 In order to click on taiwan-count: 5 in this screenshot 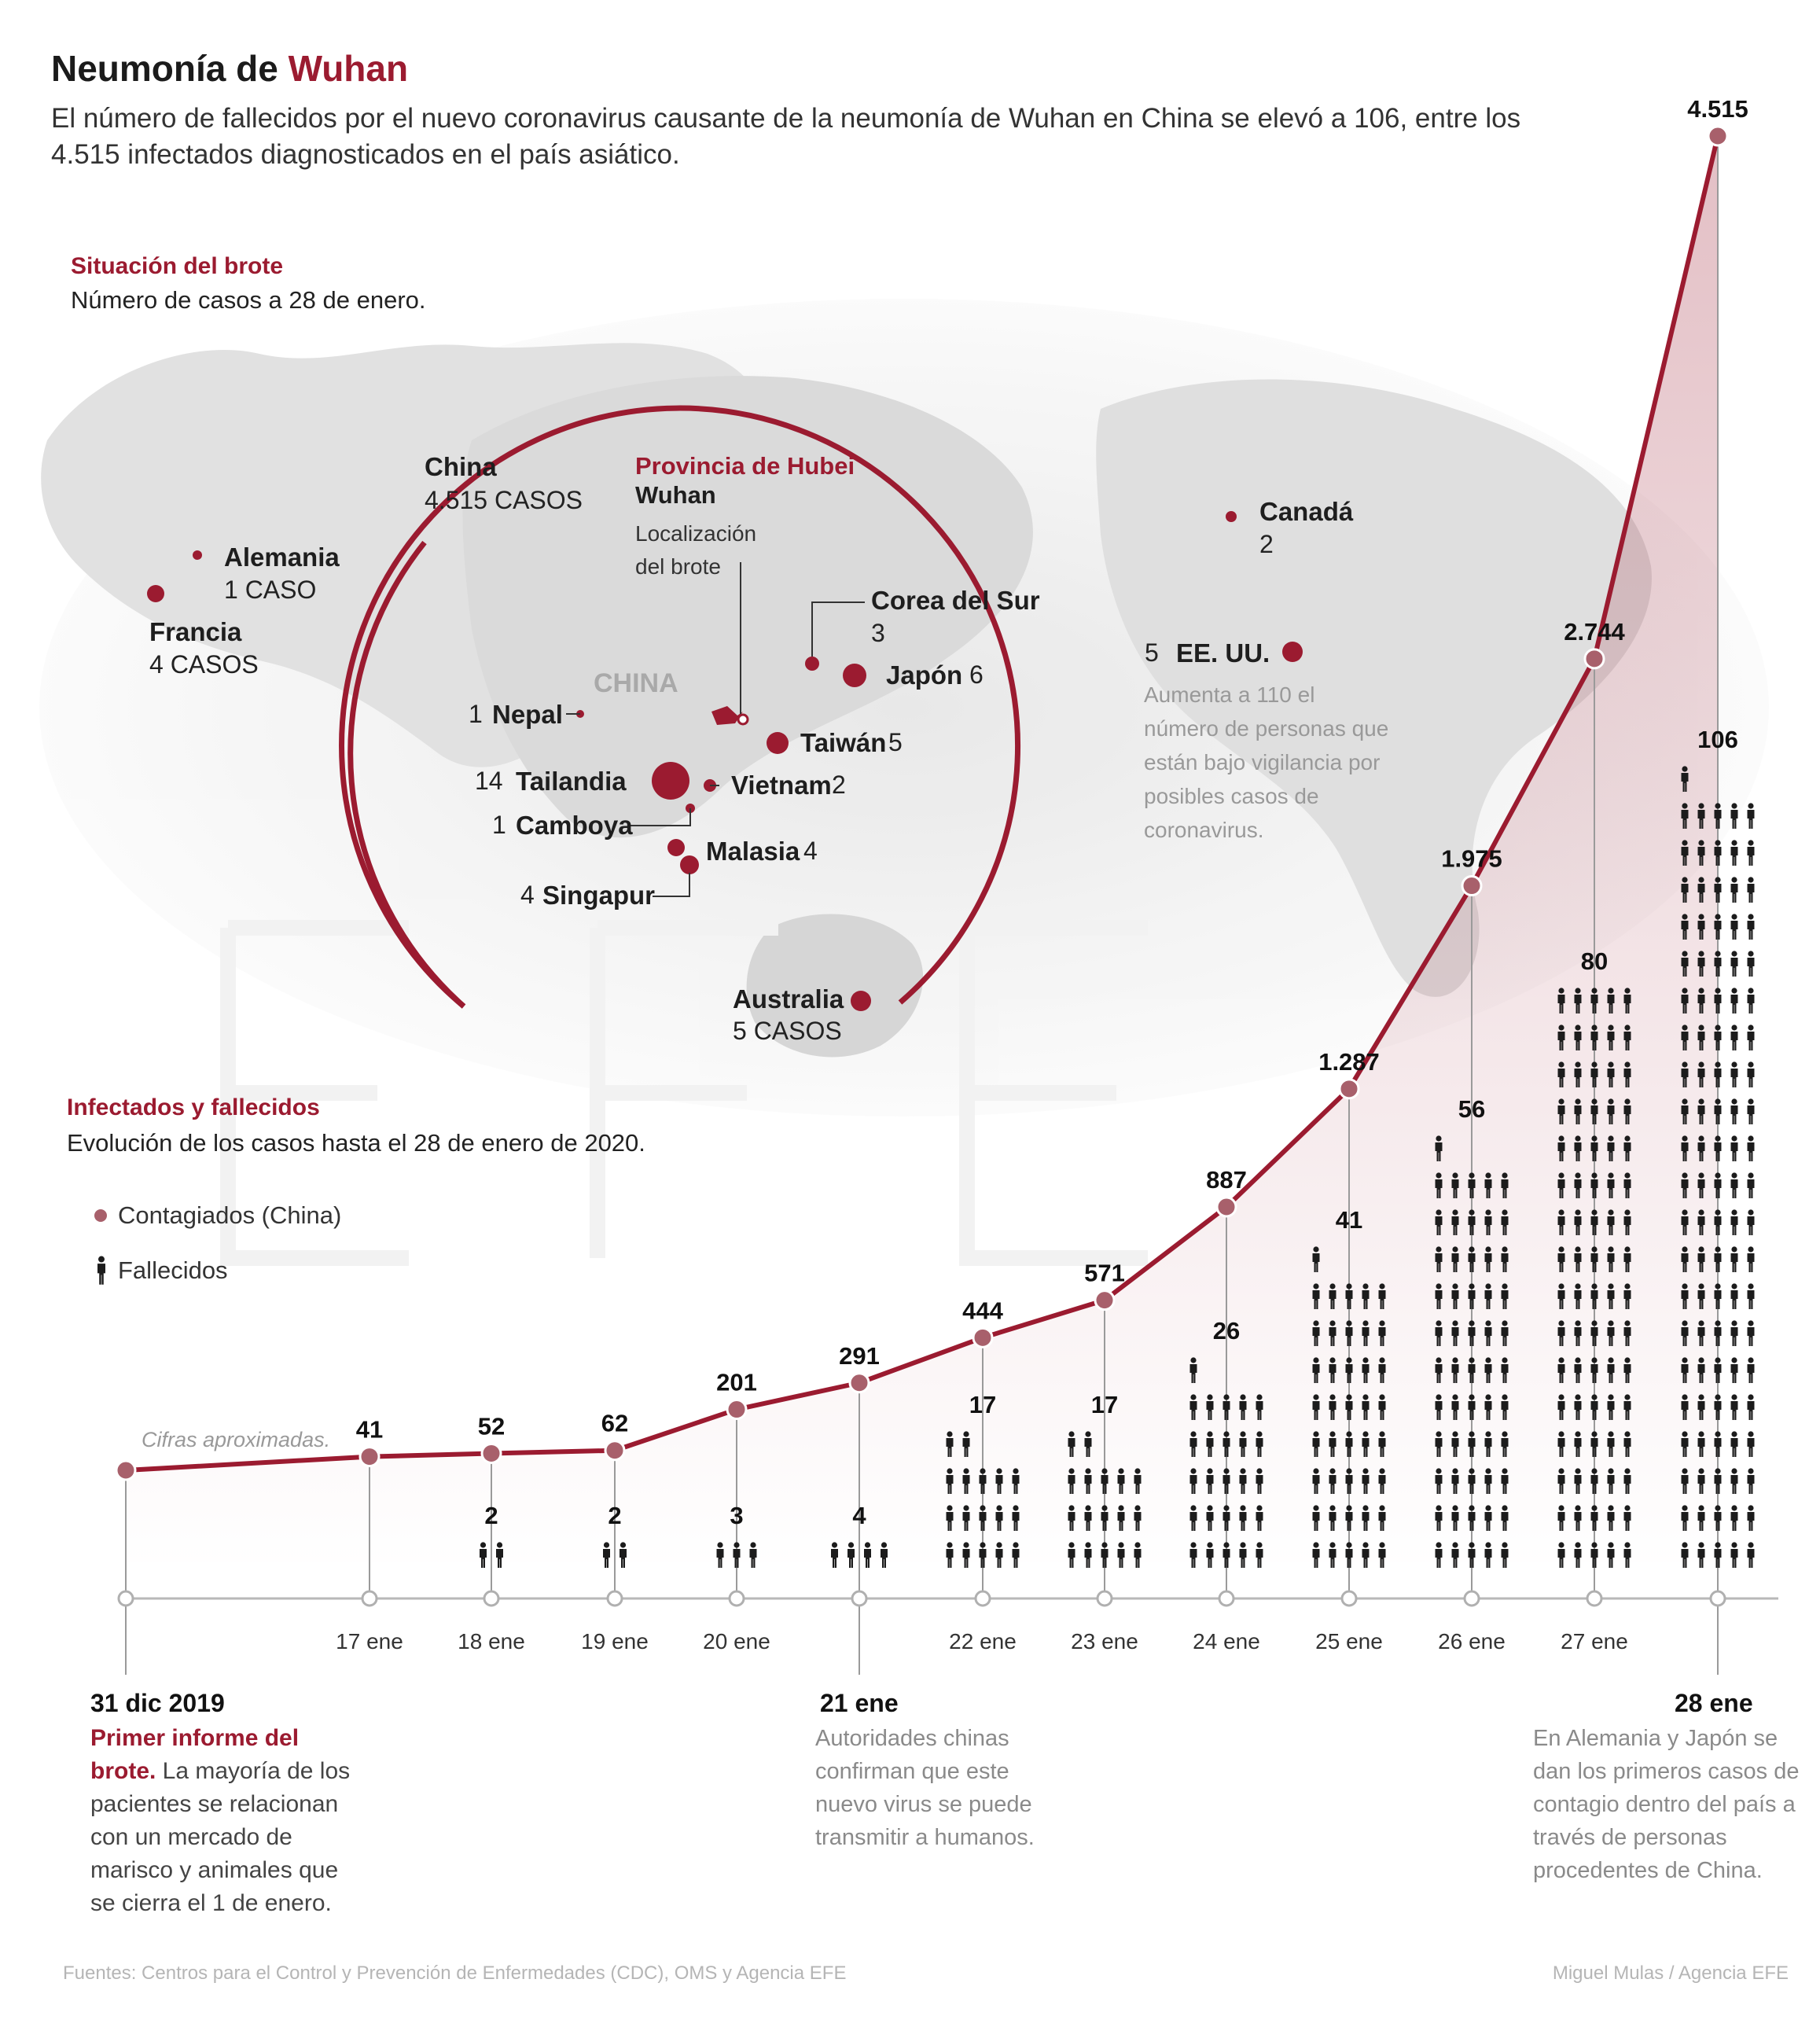, I will do `click(895, 742)`.